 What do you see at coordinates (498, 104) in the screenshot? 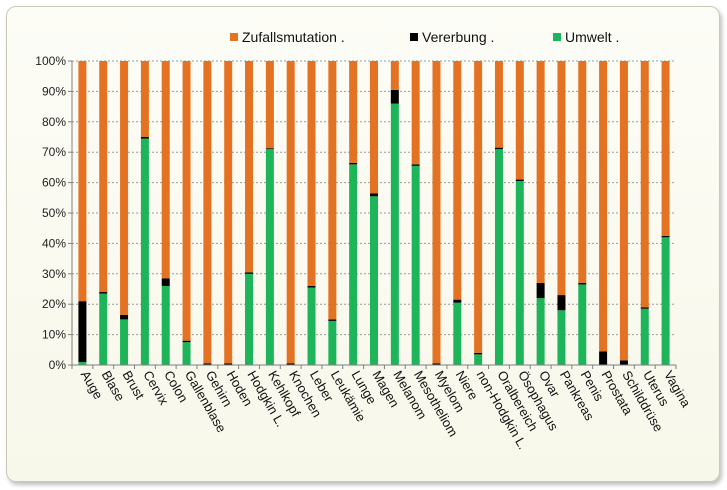
I see `bar-zufallsmutation-oralbereich` at bounding box center [498, 104].